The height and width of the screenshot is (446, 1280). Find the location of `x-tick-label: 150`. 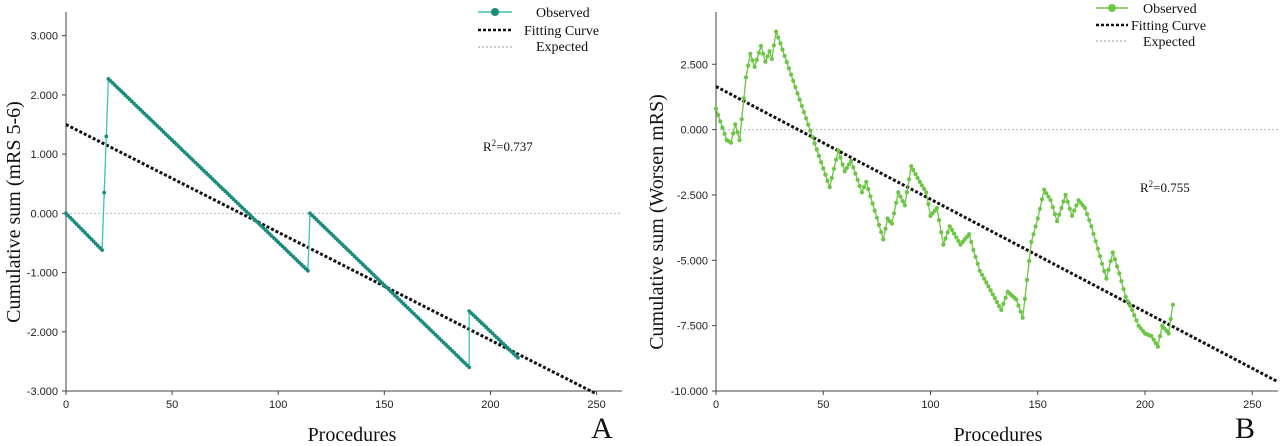

x-tick-label: 150 is located at coordinates (1038, 405).